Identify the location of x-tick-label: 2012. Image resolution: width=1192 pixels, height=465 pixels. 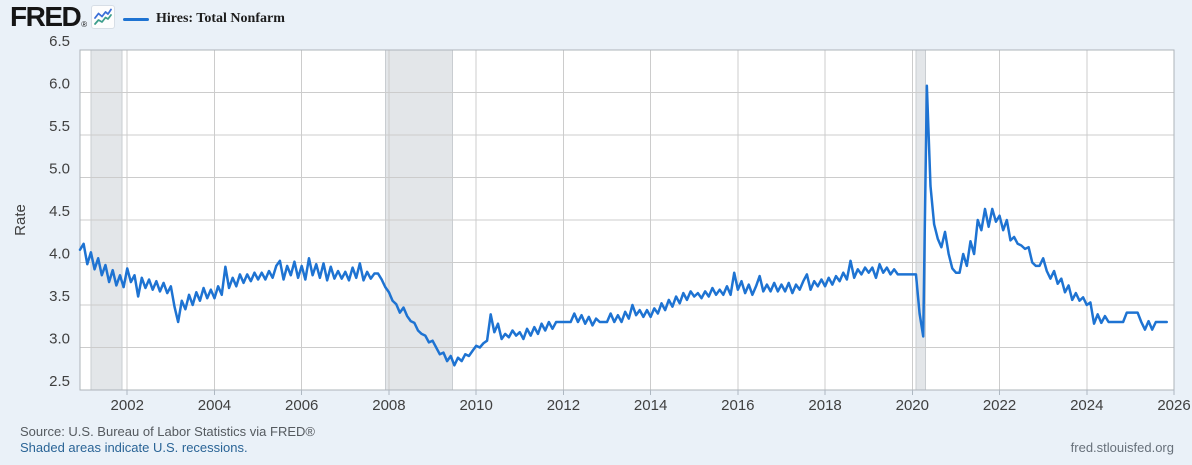
(563, 405).